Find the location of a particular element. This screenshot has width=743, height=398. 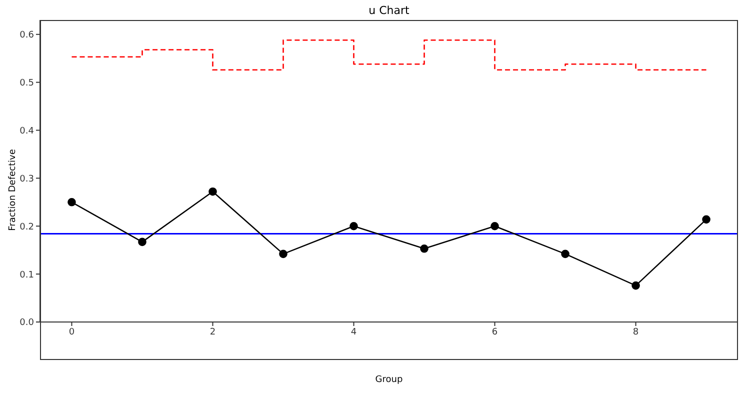

y-tick-label: 0.5 is located at coordinates (27, 83).